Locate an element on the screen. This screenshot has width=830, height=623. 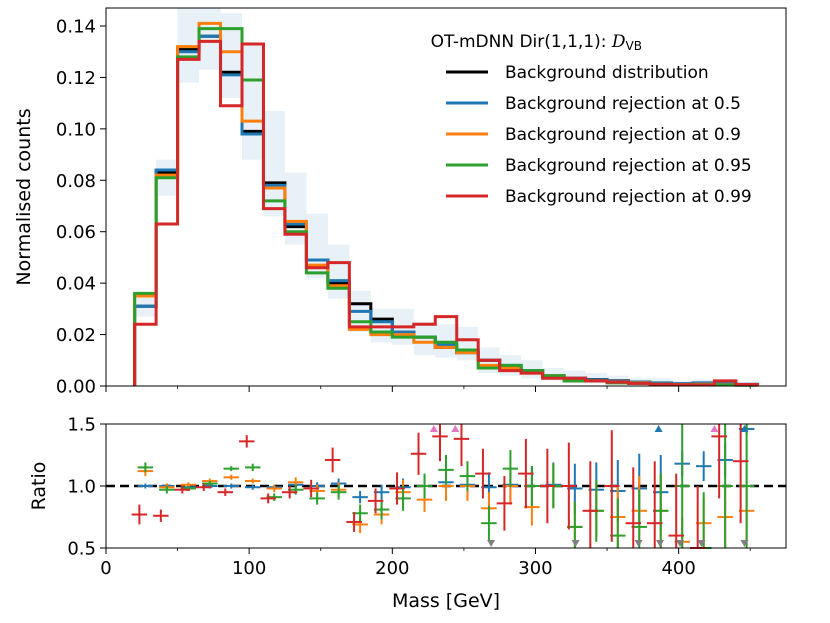
ratio-y-axis-label: Ratio is located at coordinates (39, 486).